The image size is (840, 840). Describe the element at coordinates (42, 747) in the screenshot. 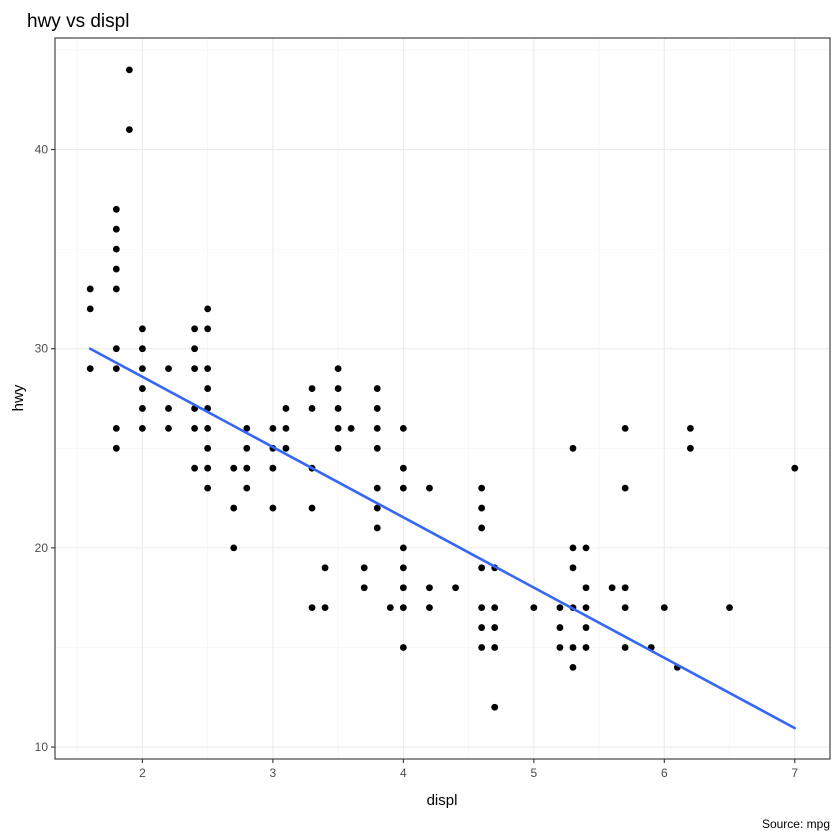

I see `y-tick-label: 10` at that location.